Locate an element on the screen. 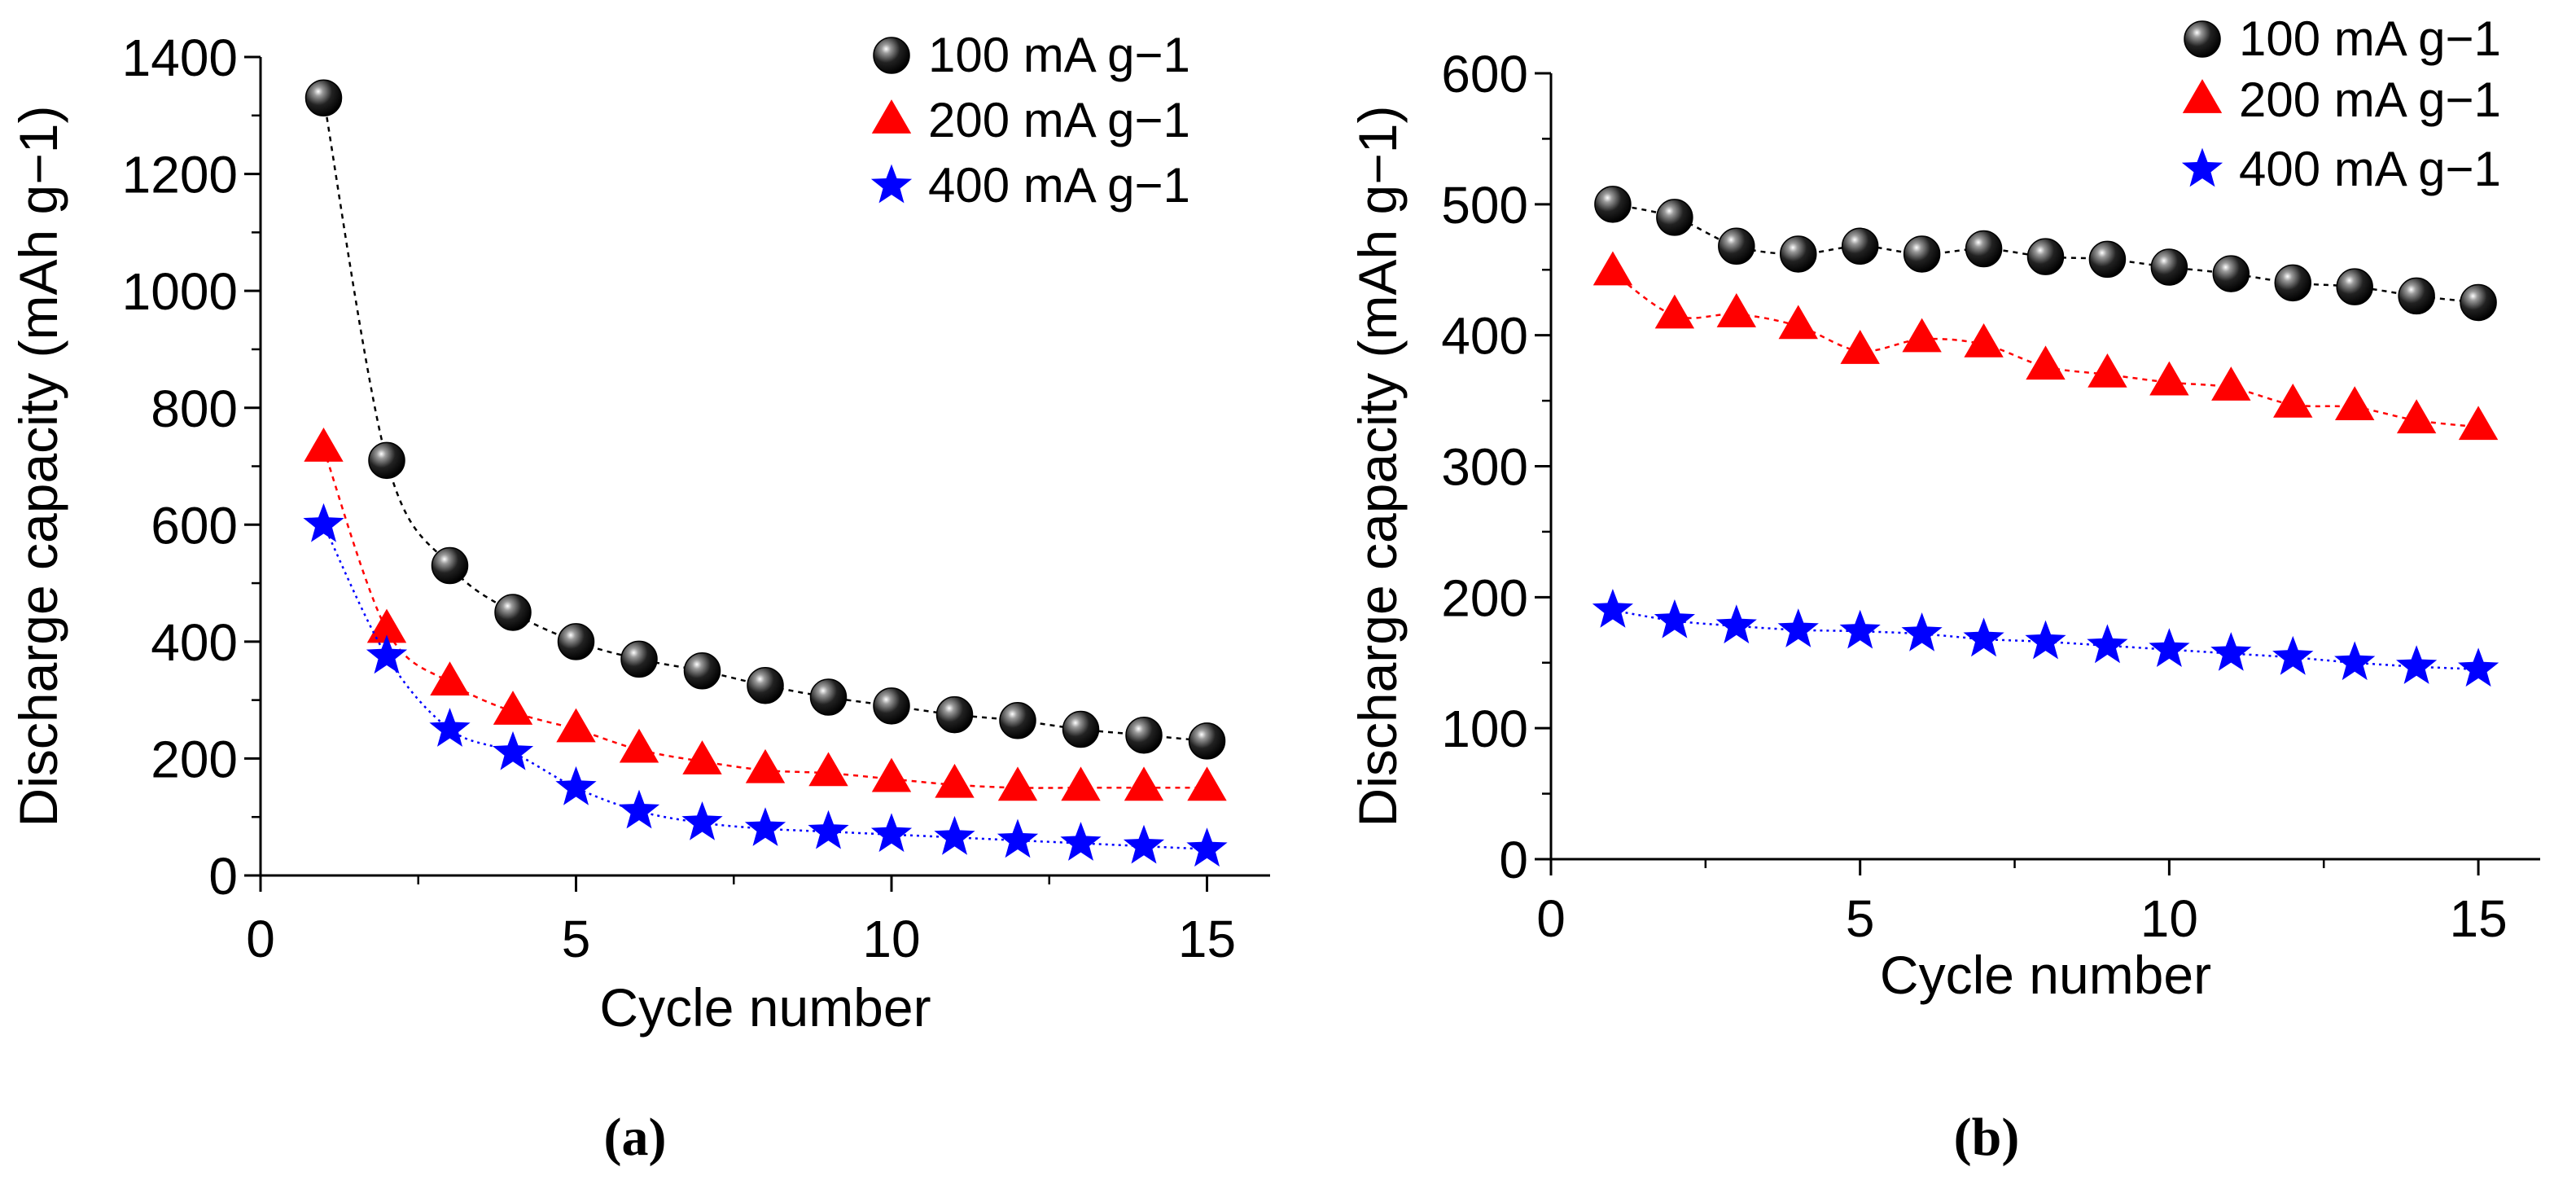 This screenshot has width=2576, height=1189. panel-b-x-tick-label: 5 is located at coordinates (1861, 918).